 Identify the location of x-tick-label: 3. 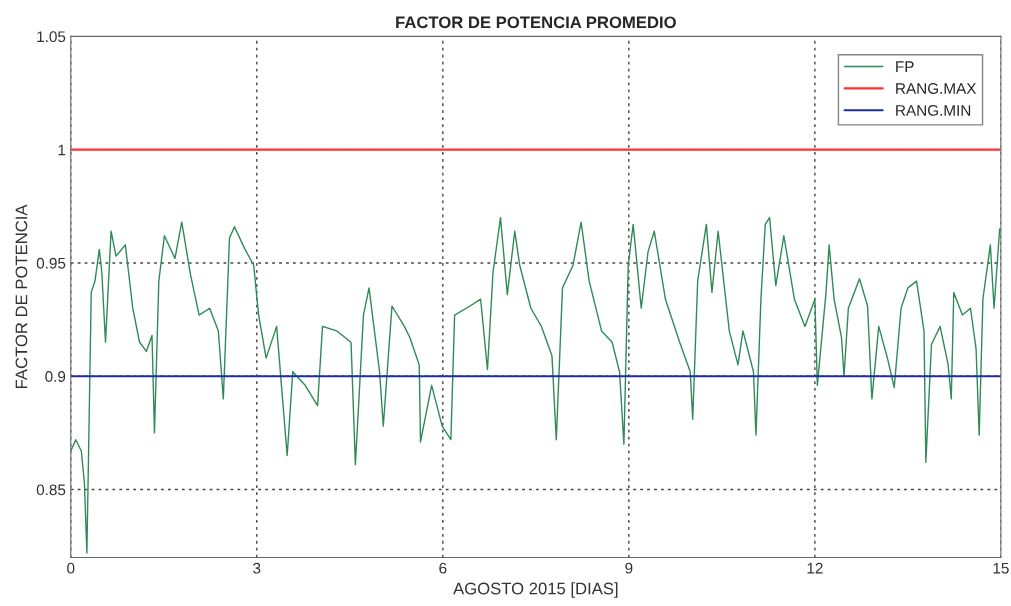
(257, 568).